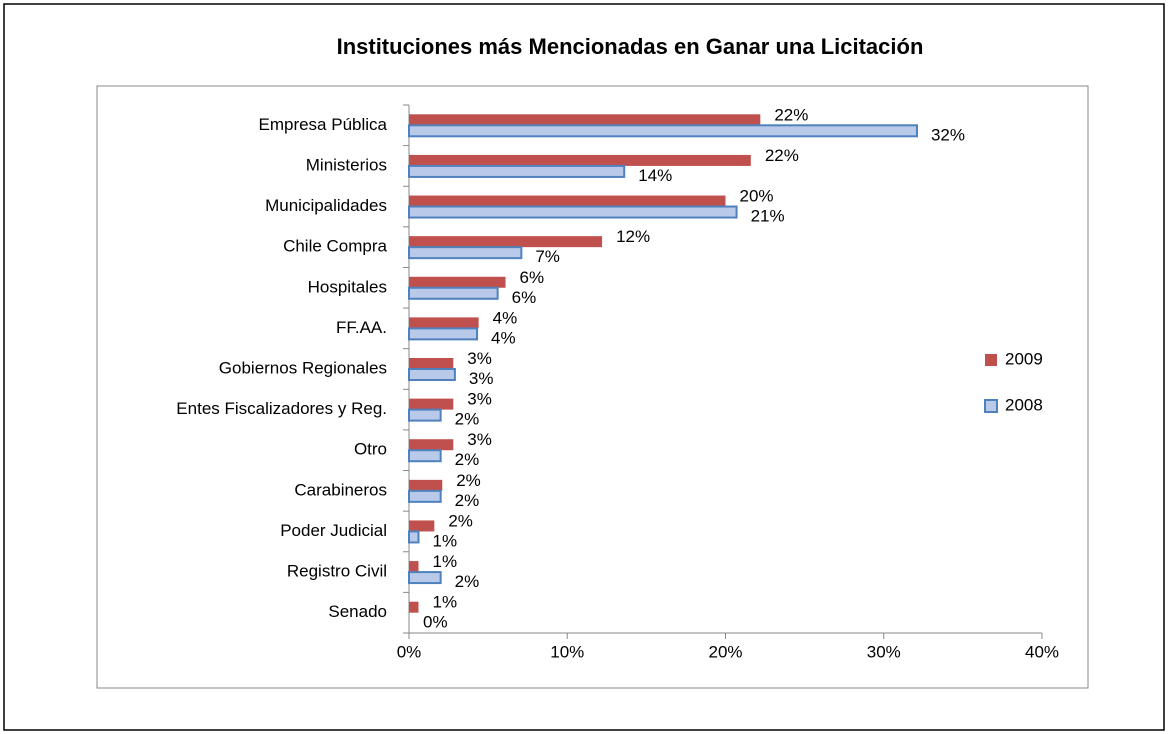  I want to click on y-tick-label: Carabineros, so click(340, 489).